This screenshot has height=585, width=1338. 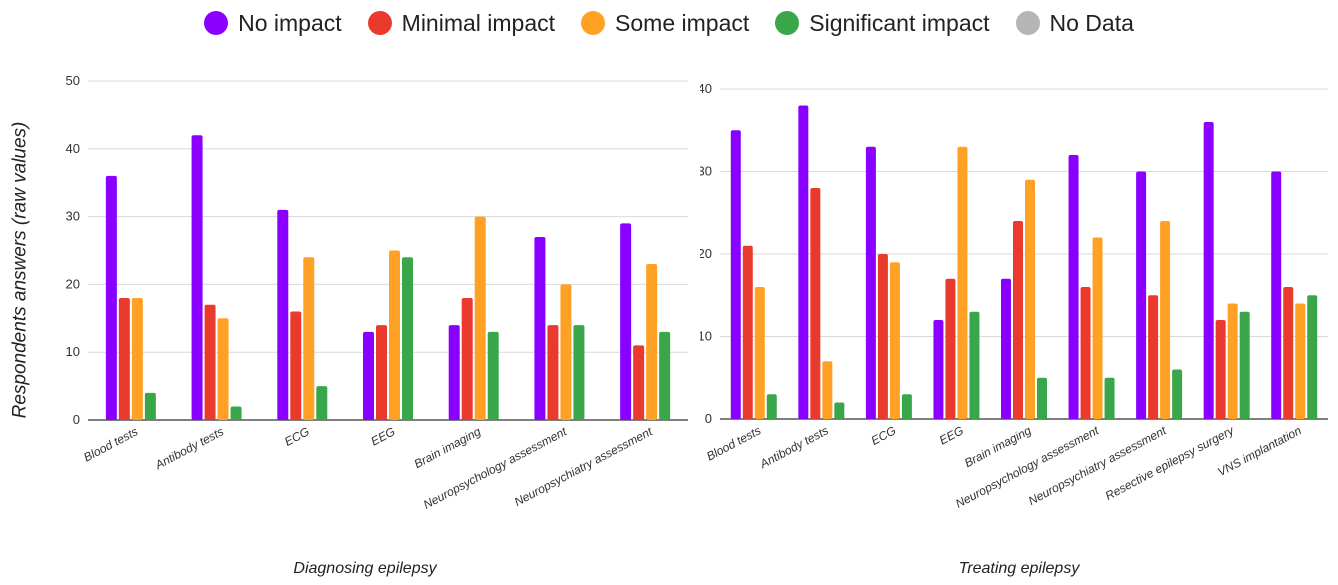 I want to click on diag-bar-no-impact-blood-tests, so click(x=111, y=297).